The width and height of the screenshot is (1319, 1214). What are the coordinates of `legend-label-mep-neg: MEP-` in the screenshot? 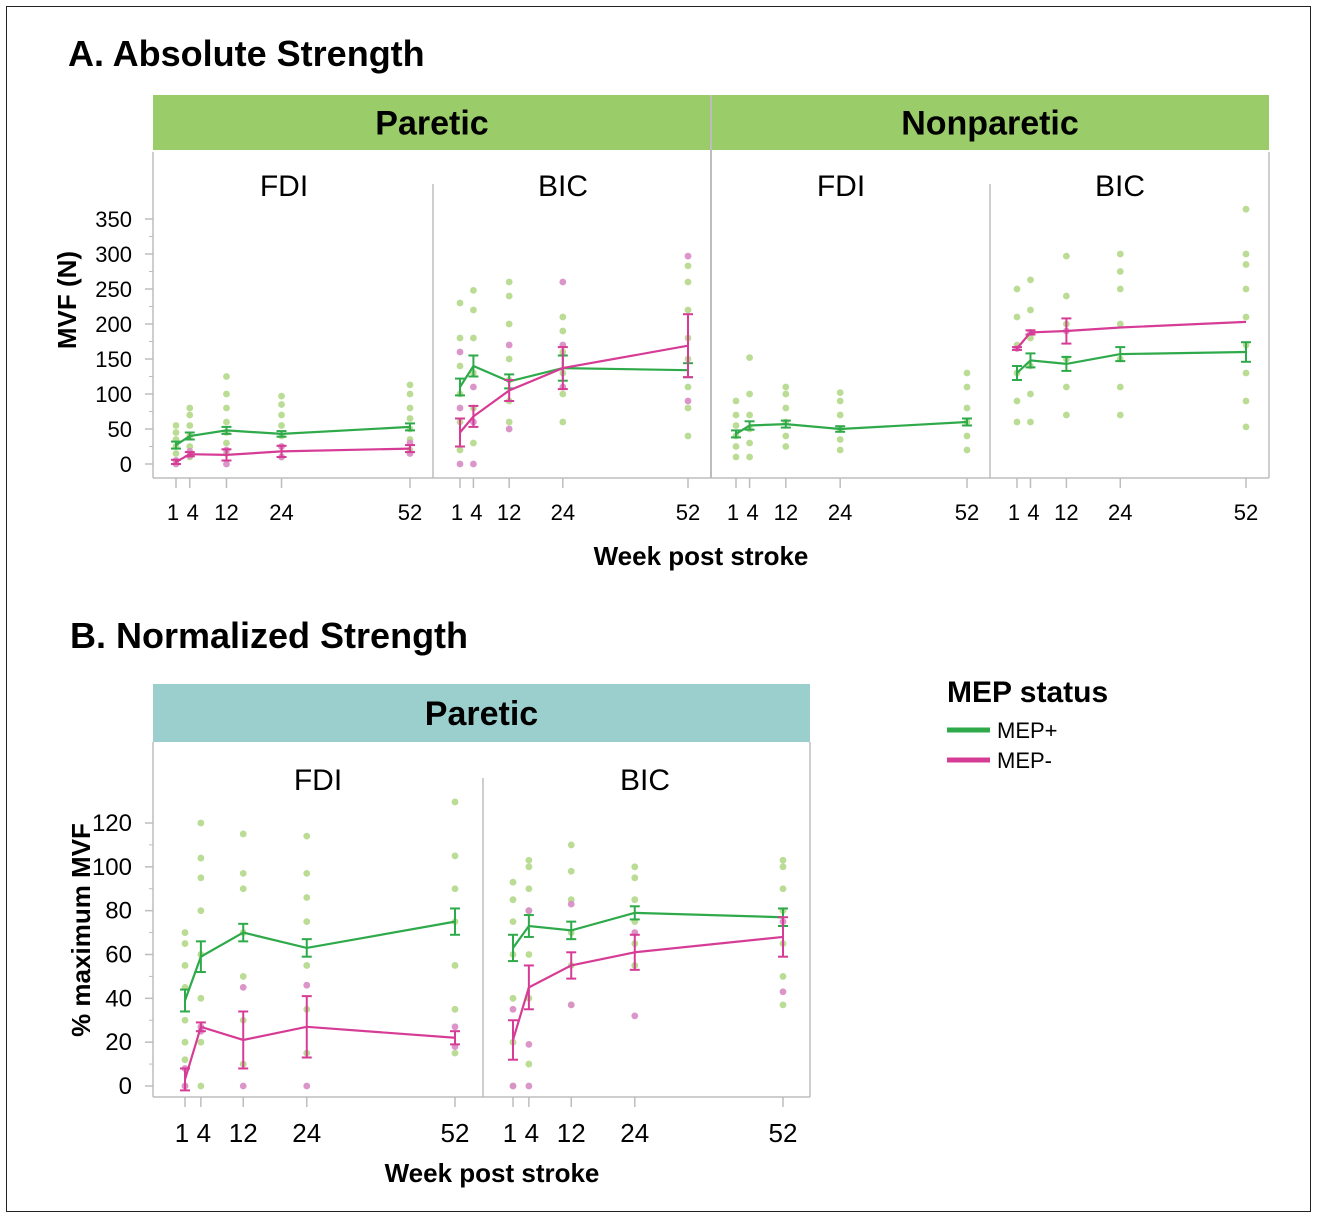 It's located at (1024, 760).